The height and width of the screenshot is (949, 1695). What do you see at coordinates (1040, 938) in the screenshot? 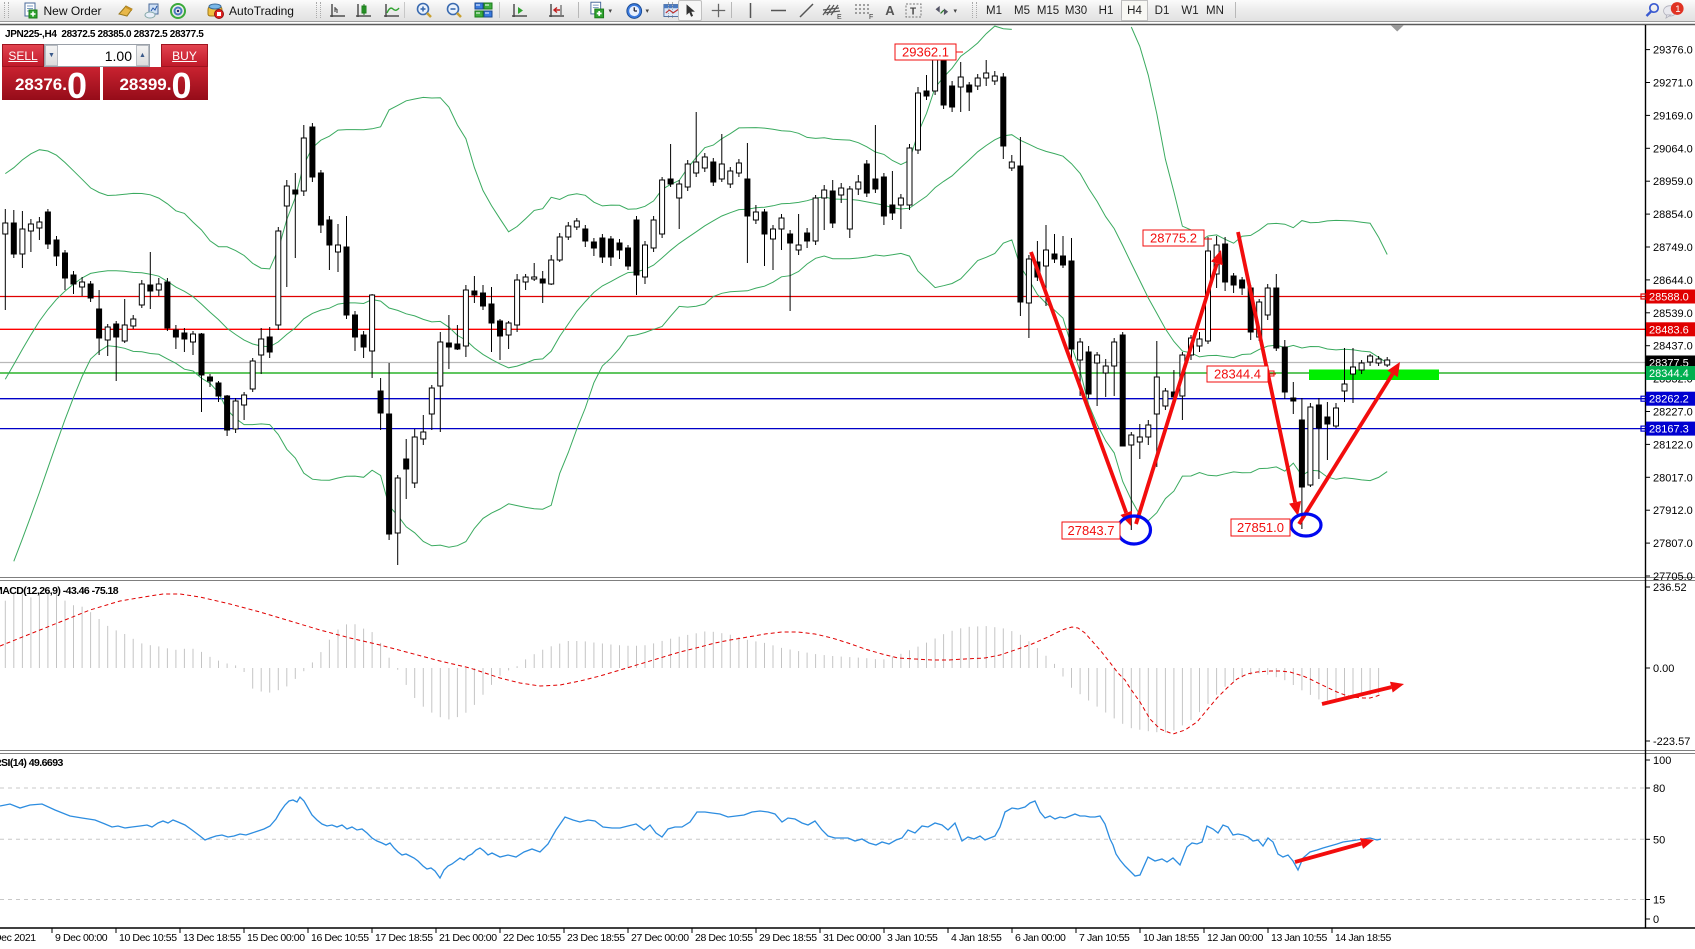
I see `svg-text: 6 Jan 00:00` at bounding box center [1040, 938].